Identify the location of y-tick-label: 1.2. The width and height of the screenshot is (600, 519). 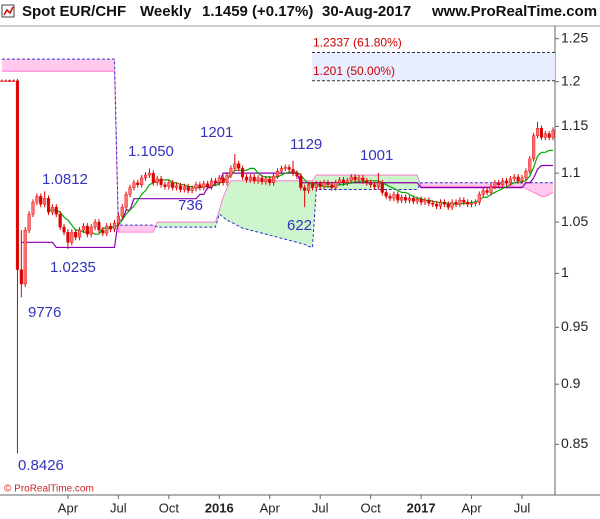
(571, 80).